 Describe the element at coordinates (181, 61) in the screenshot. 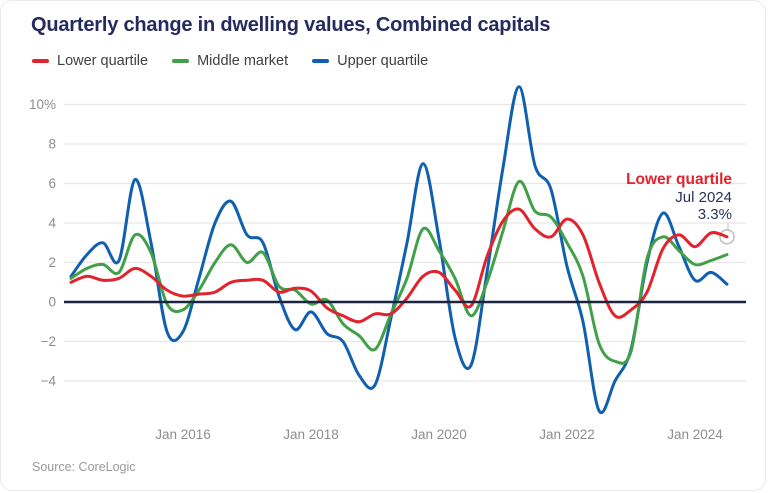

I see `legend-swatch-middle-market` at that location.